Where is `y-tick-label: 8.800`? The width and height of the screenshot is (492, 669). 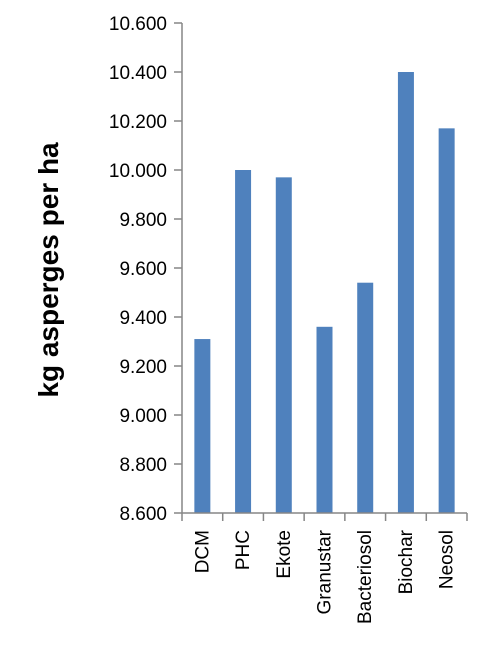 y-tick-label: 8.800 is located at coordinates (143, 465).